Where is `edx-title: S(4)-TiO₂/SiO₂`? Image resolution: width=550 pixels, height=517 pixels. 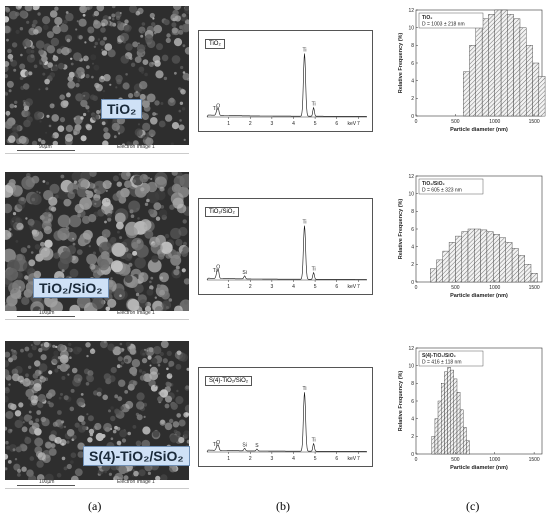
edx-title: S(4)-TiO₂/SiO₂ is located at coordinates (229, 381).